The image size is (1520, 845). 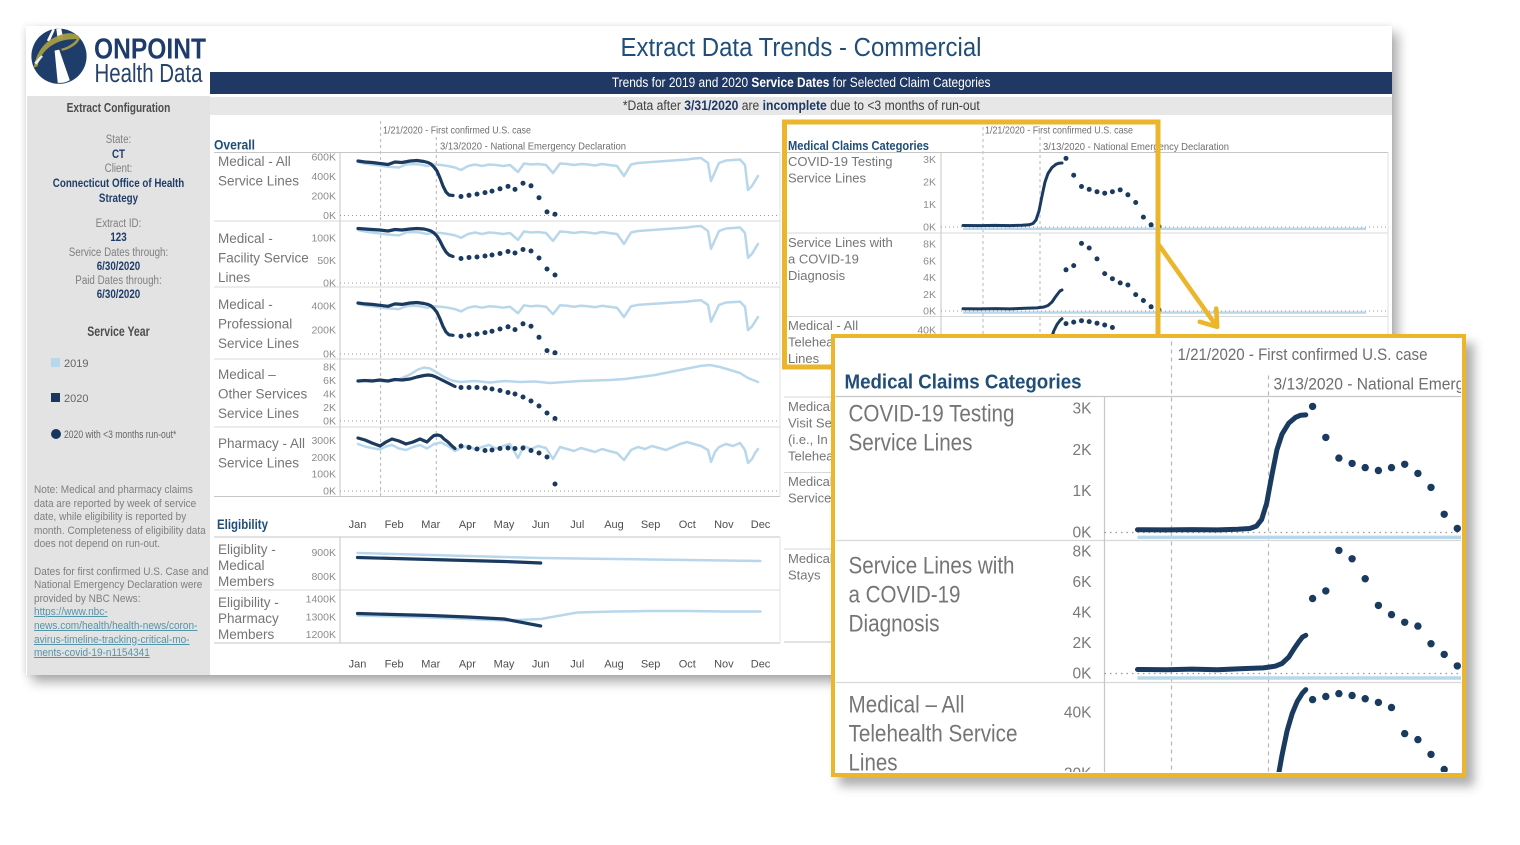 What do you see at coordinates (321, 618) in the screenshot?
I see `svg-text: 1300K` at bounding box center [321, 618].